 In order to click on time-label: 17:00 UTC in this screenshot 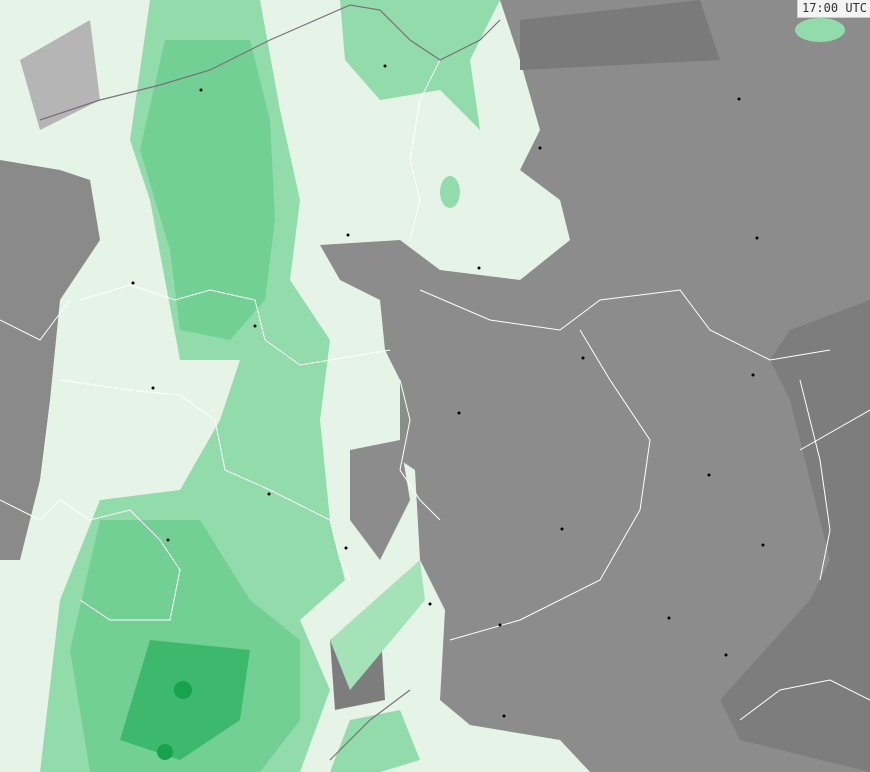, I will do `click(833, 9)`.